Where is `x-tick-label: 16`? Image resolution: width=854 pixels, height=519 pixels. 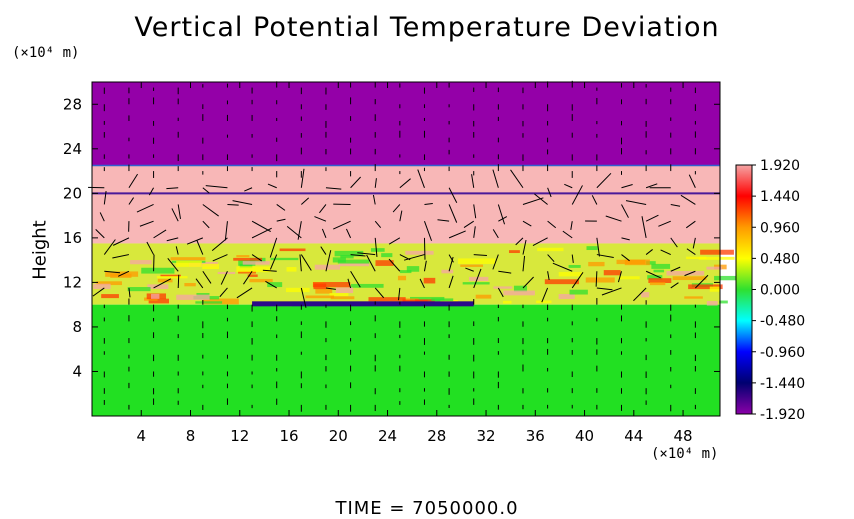
x-tick-label: 16 is located at coordinates (288, 436).